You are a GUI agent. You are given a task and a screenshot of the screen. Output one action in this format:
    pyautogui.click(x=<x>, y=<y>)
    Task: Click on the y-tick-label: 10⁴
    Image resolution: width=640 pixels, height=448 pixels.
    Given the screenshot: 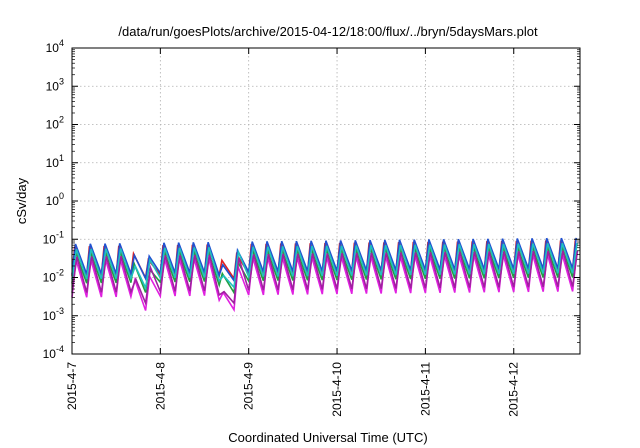 What is the action you would take?
    pyautogui.click(x=55, y=46)
    